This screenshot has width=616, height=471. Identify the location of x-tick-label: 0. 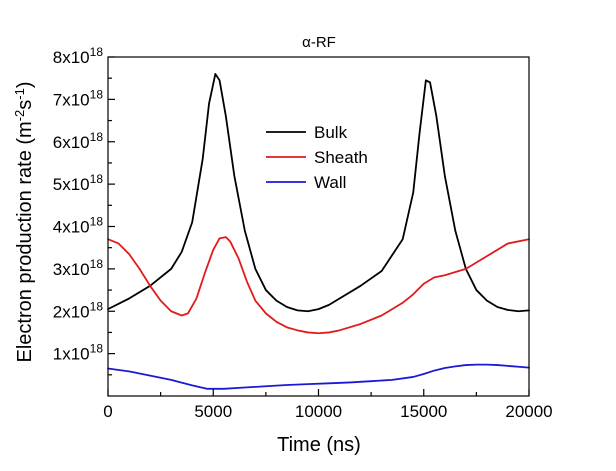
(107, 411).